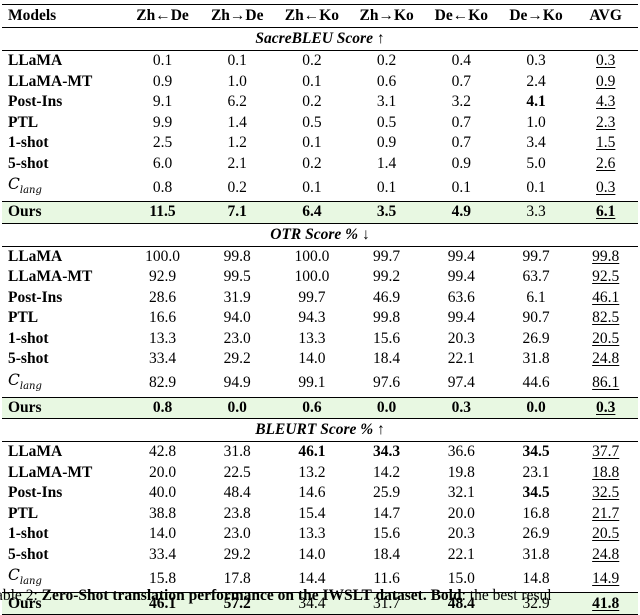 This screenshot has width=640, height=615. I want to click on table-row: LLaMA 100.0 99.8 100.0 99.7 99.4 99.7 99.8, so click(320, 256).